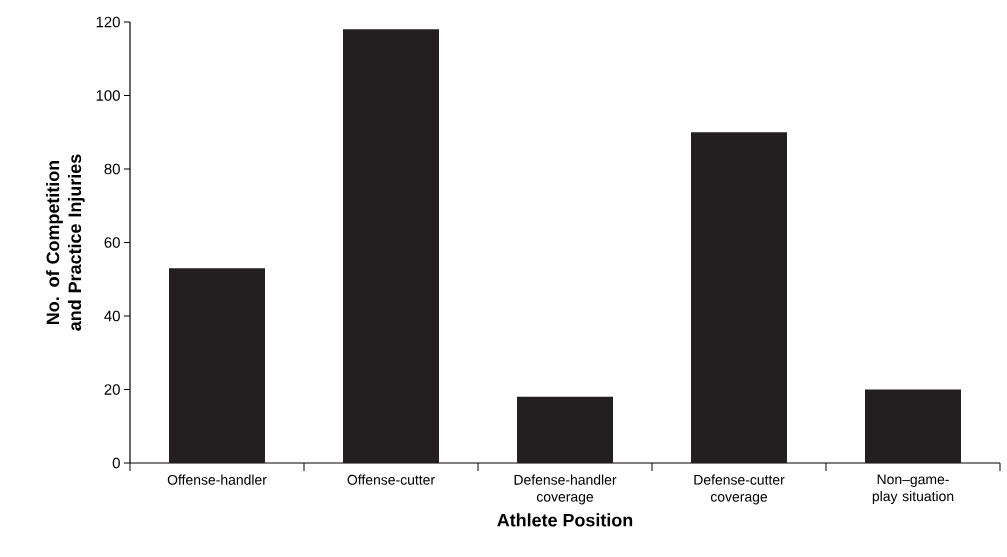 This screenshot has width=1007, height=557. Describe the element at coordinates (112, 169) in the screenshot. I see `y-tick-label: 80` at that location.